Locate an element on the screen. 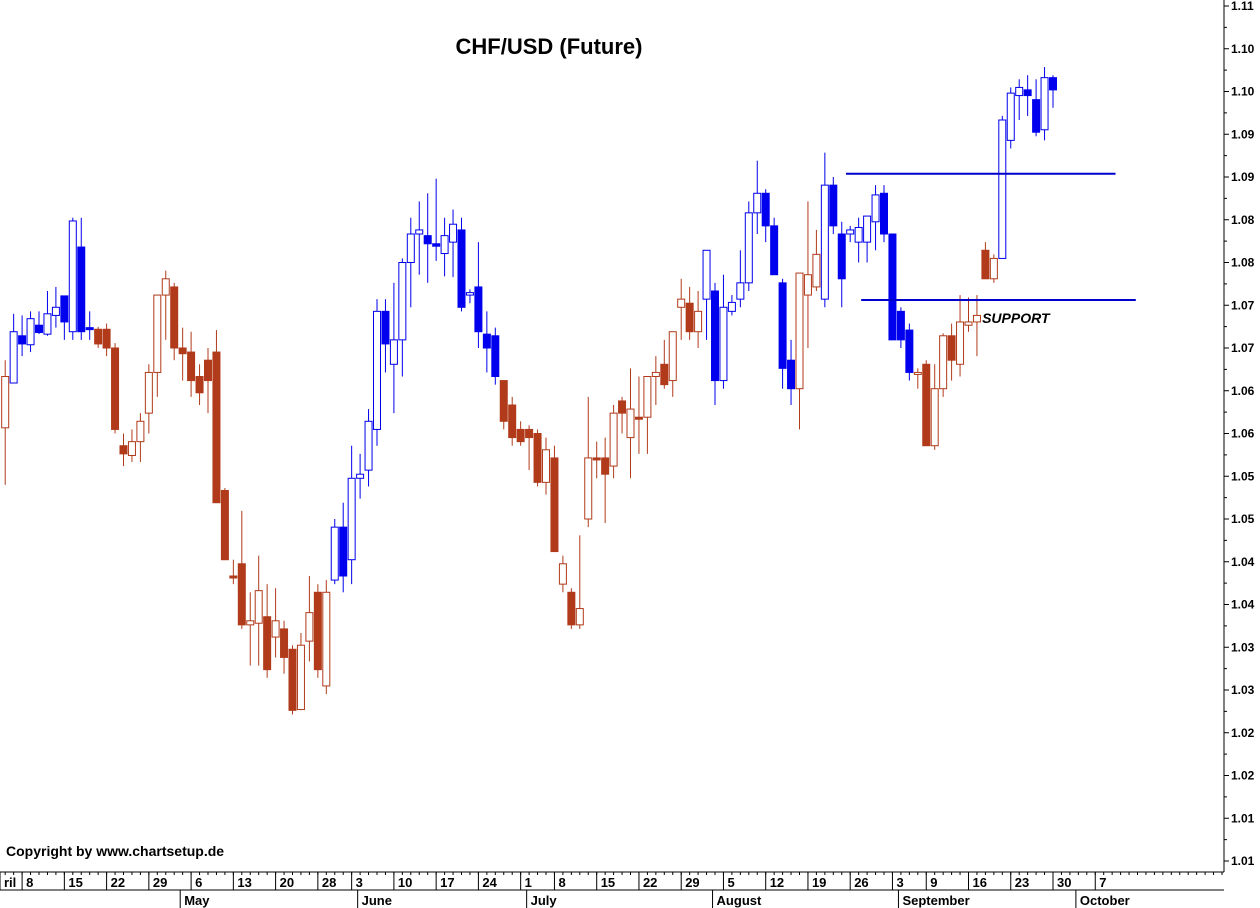 This screenshot has height=908, width=1260. y-tick-label: 1.07 is located at coordinates (1243, 348).